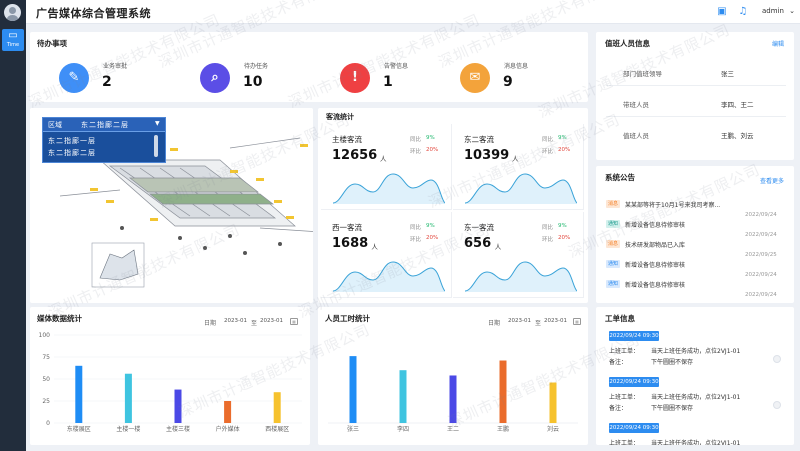 The image size is (800, 451). What do you see at coordinates (518, 167) in the screenshot?
I see `flow-cell: 东二客流 10399 人 同比 9% 环比 20%` at bounding box center [518, 167].